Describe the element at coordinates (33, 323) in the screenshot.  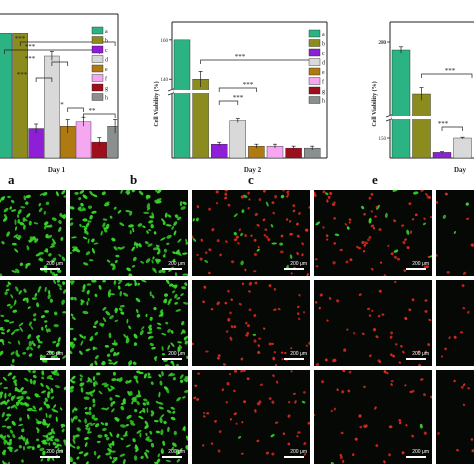
I see `micrograph-cells` at that location.